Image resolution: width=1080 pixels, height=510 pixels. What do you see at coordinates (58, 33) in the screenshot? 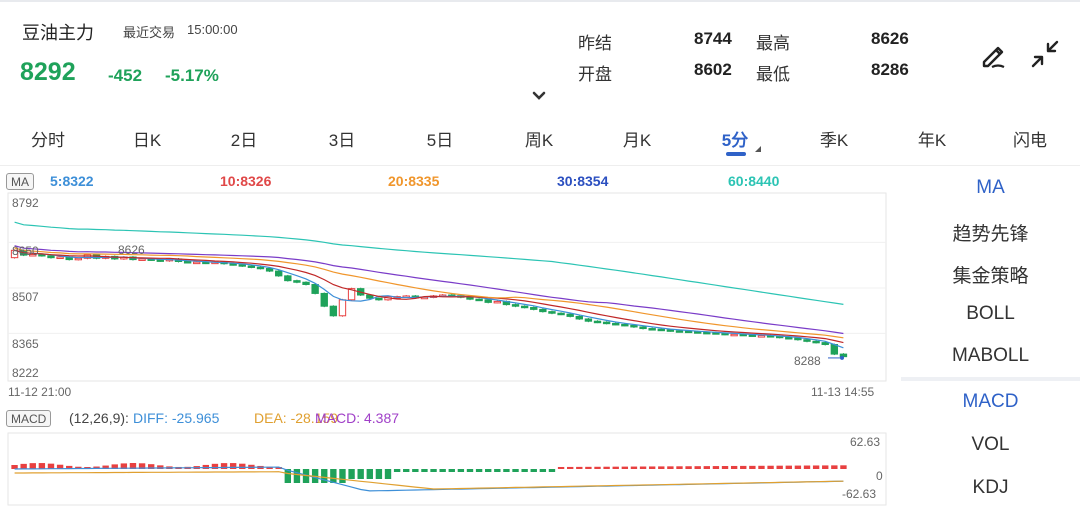
I see `contract-name: 豆油主力` at bounding box center [58, 33].